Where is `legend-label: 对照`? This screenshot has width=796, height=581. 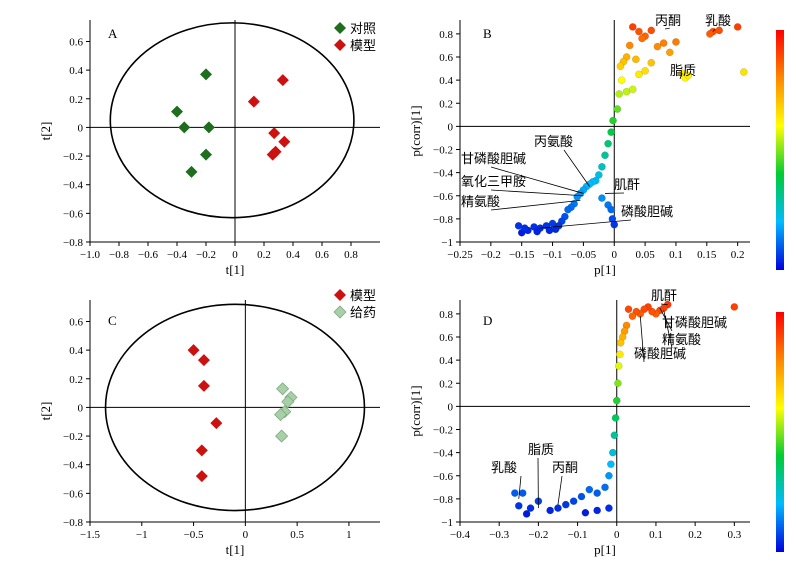 legend-label: 对照 is located at coordinates (363, 28).